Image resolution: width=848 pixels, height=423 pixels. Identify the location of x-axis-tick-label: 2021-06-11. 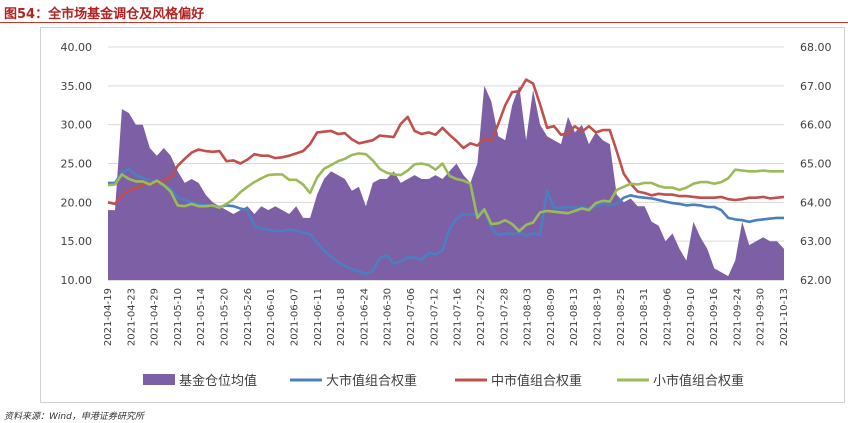
(318, 317).